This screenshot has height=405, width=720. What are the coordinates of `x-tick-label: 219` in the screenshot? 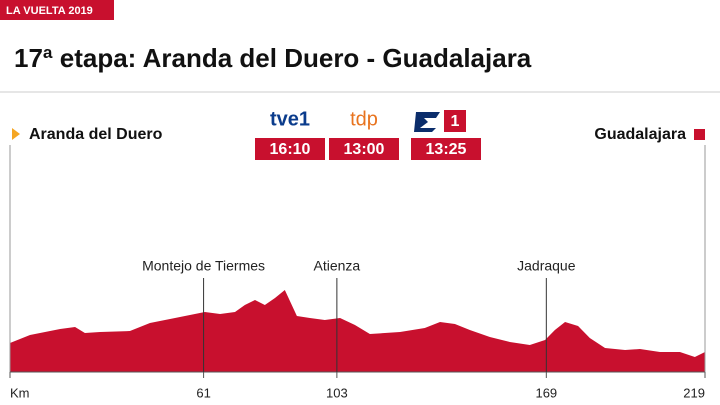 It's located at (694, 392).